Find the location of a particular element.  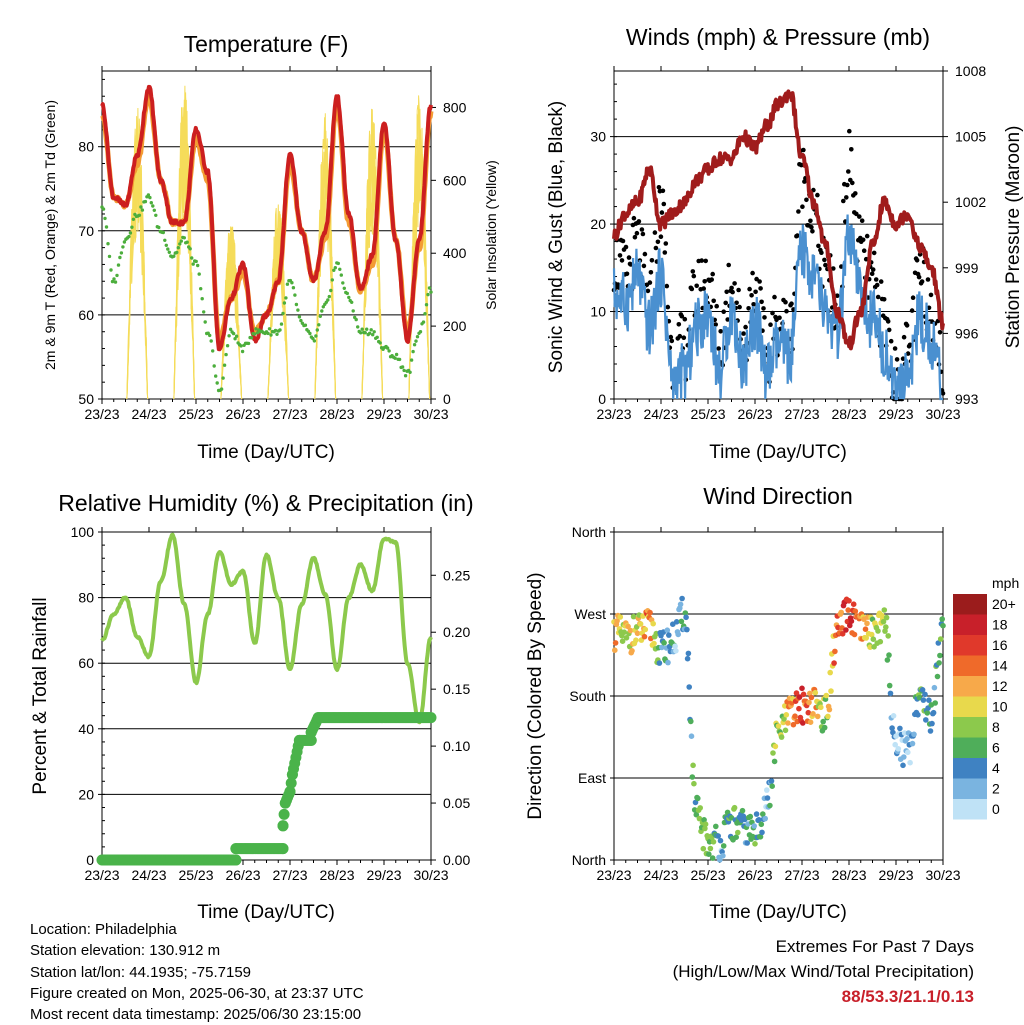

y-tick-label: 60 is located at coordinates (86, 315).